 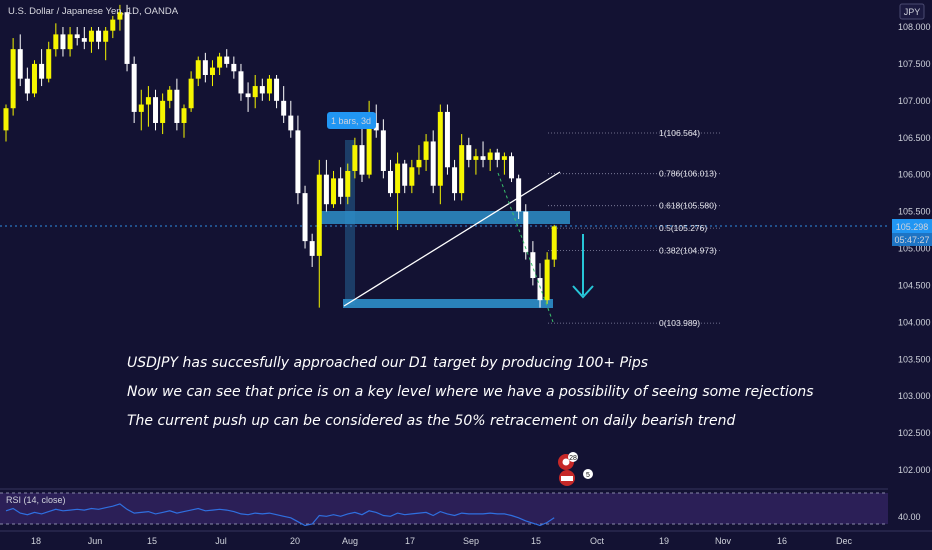 I want to click on fib-level-label: 0.786(106.013), so click(x=688, y=174).